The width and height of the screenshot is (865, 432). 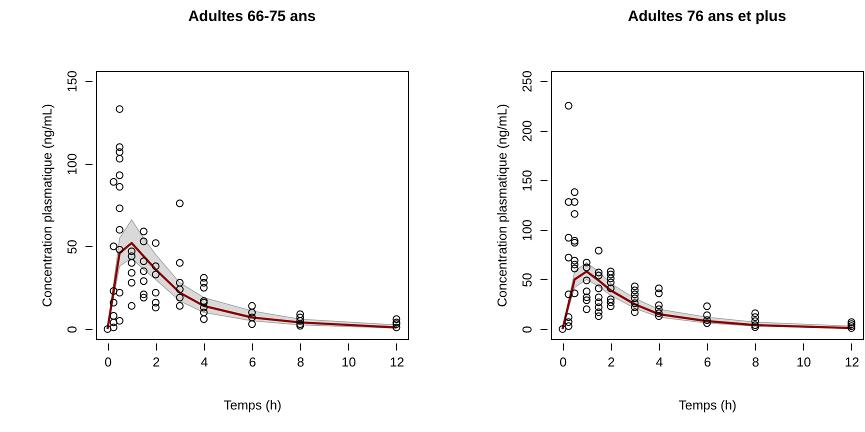 What do you see at coordinates (252, 17) in the screenshot?
I see `chart-title: Adultes 66-75 ans` at bounding box center [252, 17].